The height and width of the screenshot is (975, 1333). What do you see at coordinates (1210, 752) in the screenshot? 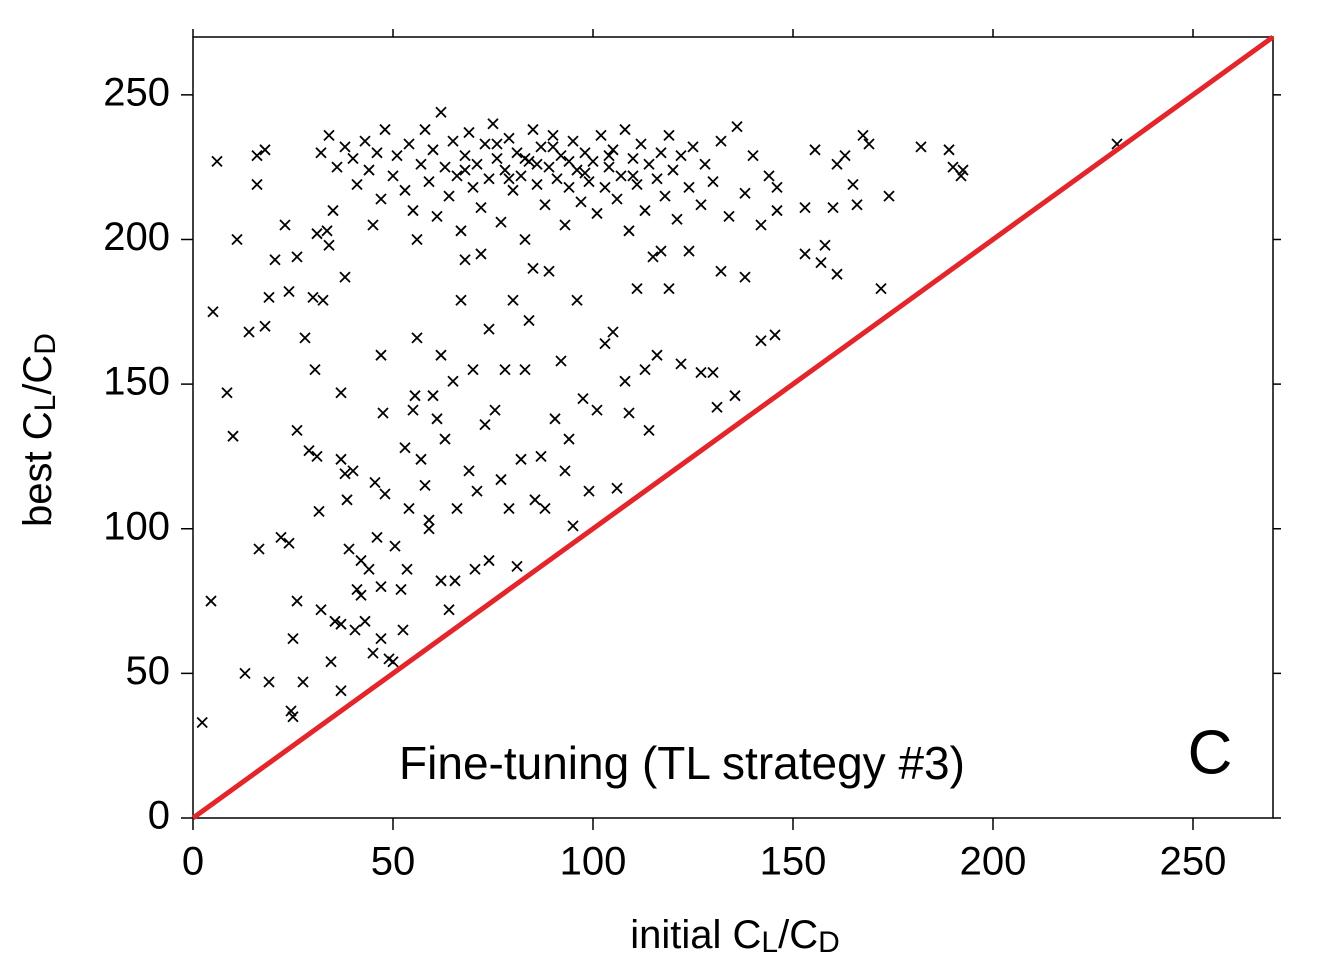
I see `panel-letter: C` at bounding box center [1210, 752].